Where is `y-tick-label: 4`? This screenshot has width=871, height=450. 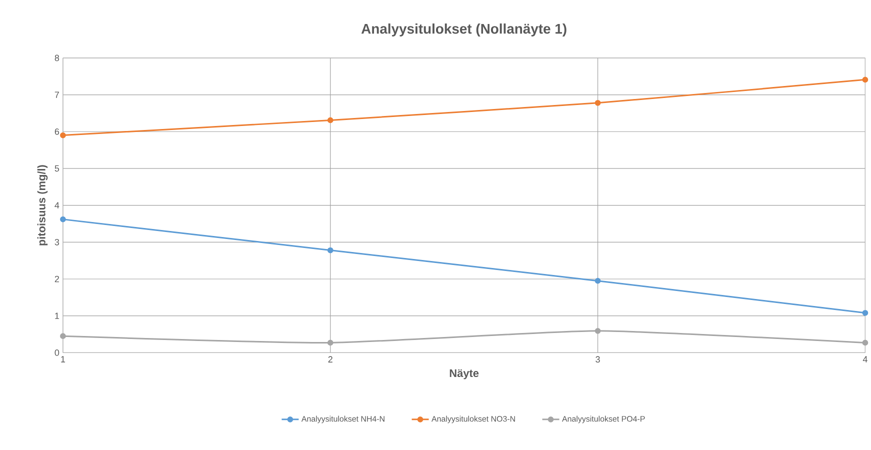 y-tick-label: 4 is located at coordinates (57, 205).